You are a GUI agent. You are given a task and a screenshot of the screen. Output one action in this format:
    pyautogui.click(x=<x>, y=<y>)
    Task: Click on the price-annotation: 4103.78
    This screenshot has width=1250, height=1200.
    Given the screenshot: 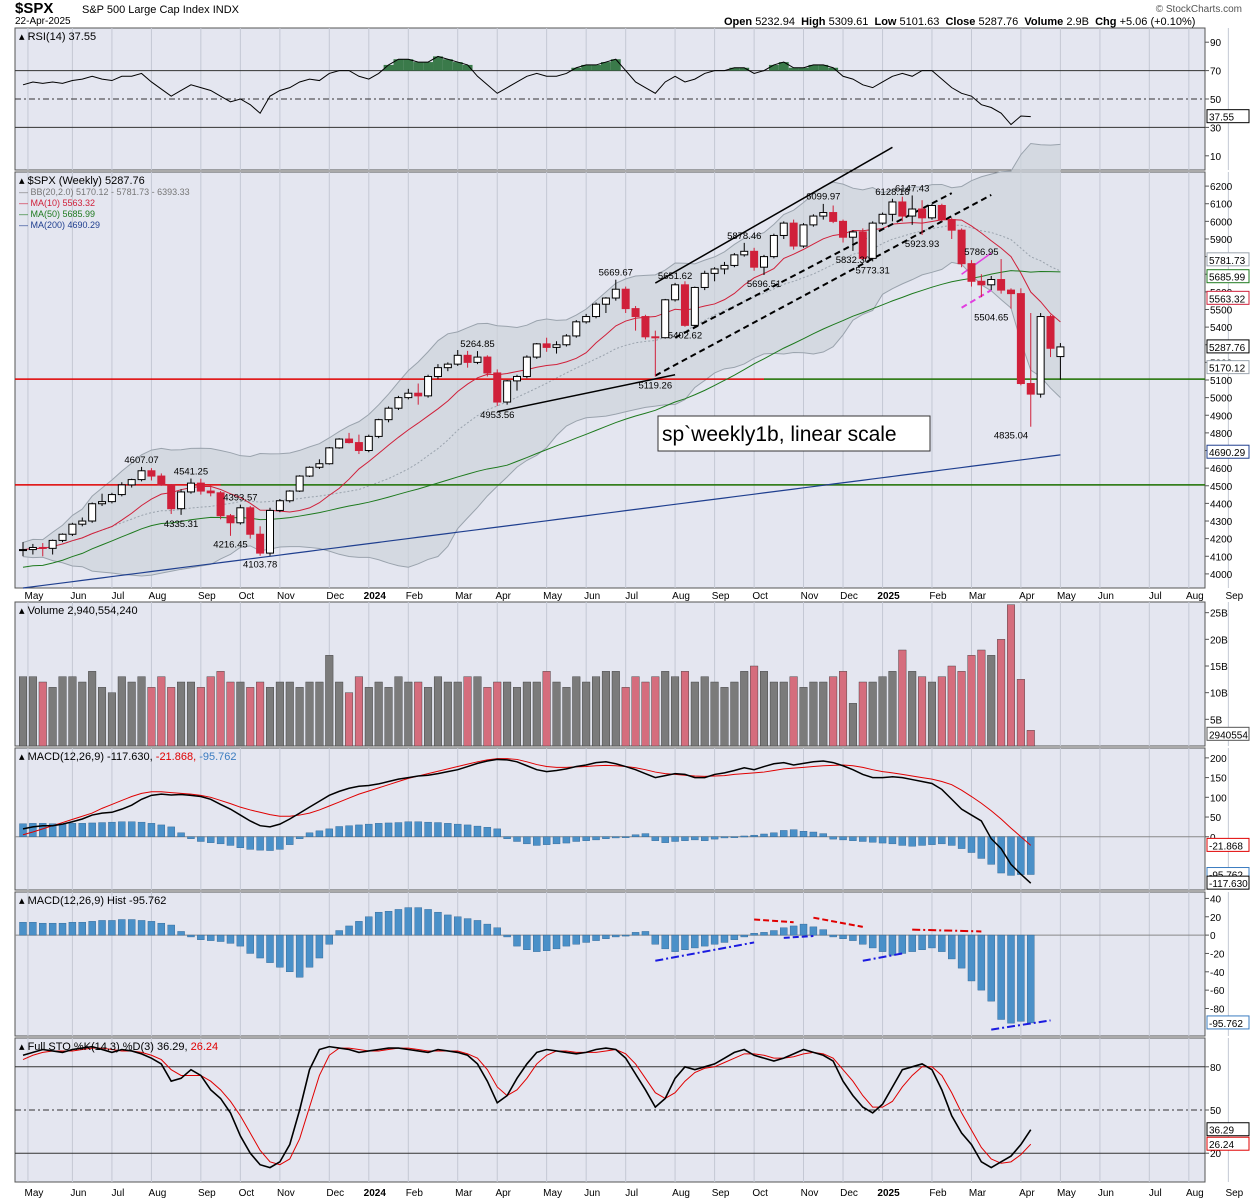 What is the action you would take?
    pyautogui.click(x=260, y=565)
    